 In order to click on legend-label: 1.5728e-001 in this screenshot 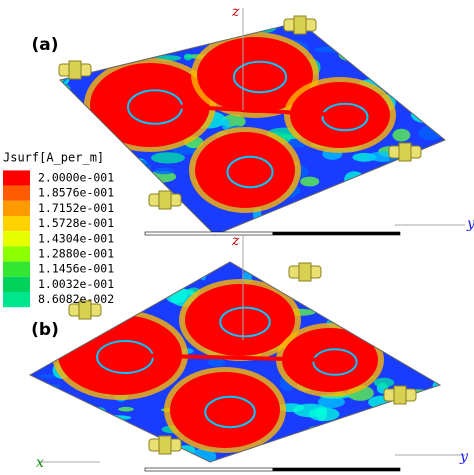, I will do `click(76, 223)`.